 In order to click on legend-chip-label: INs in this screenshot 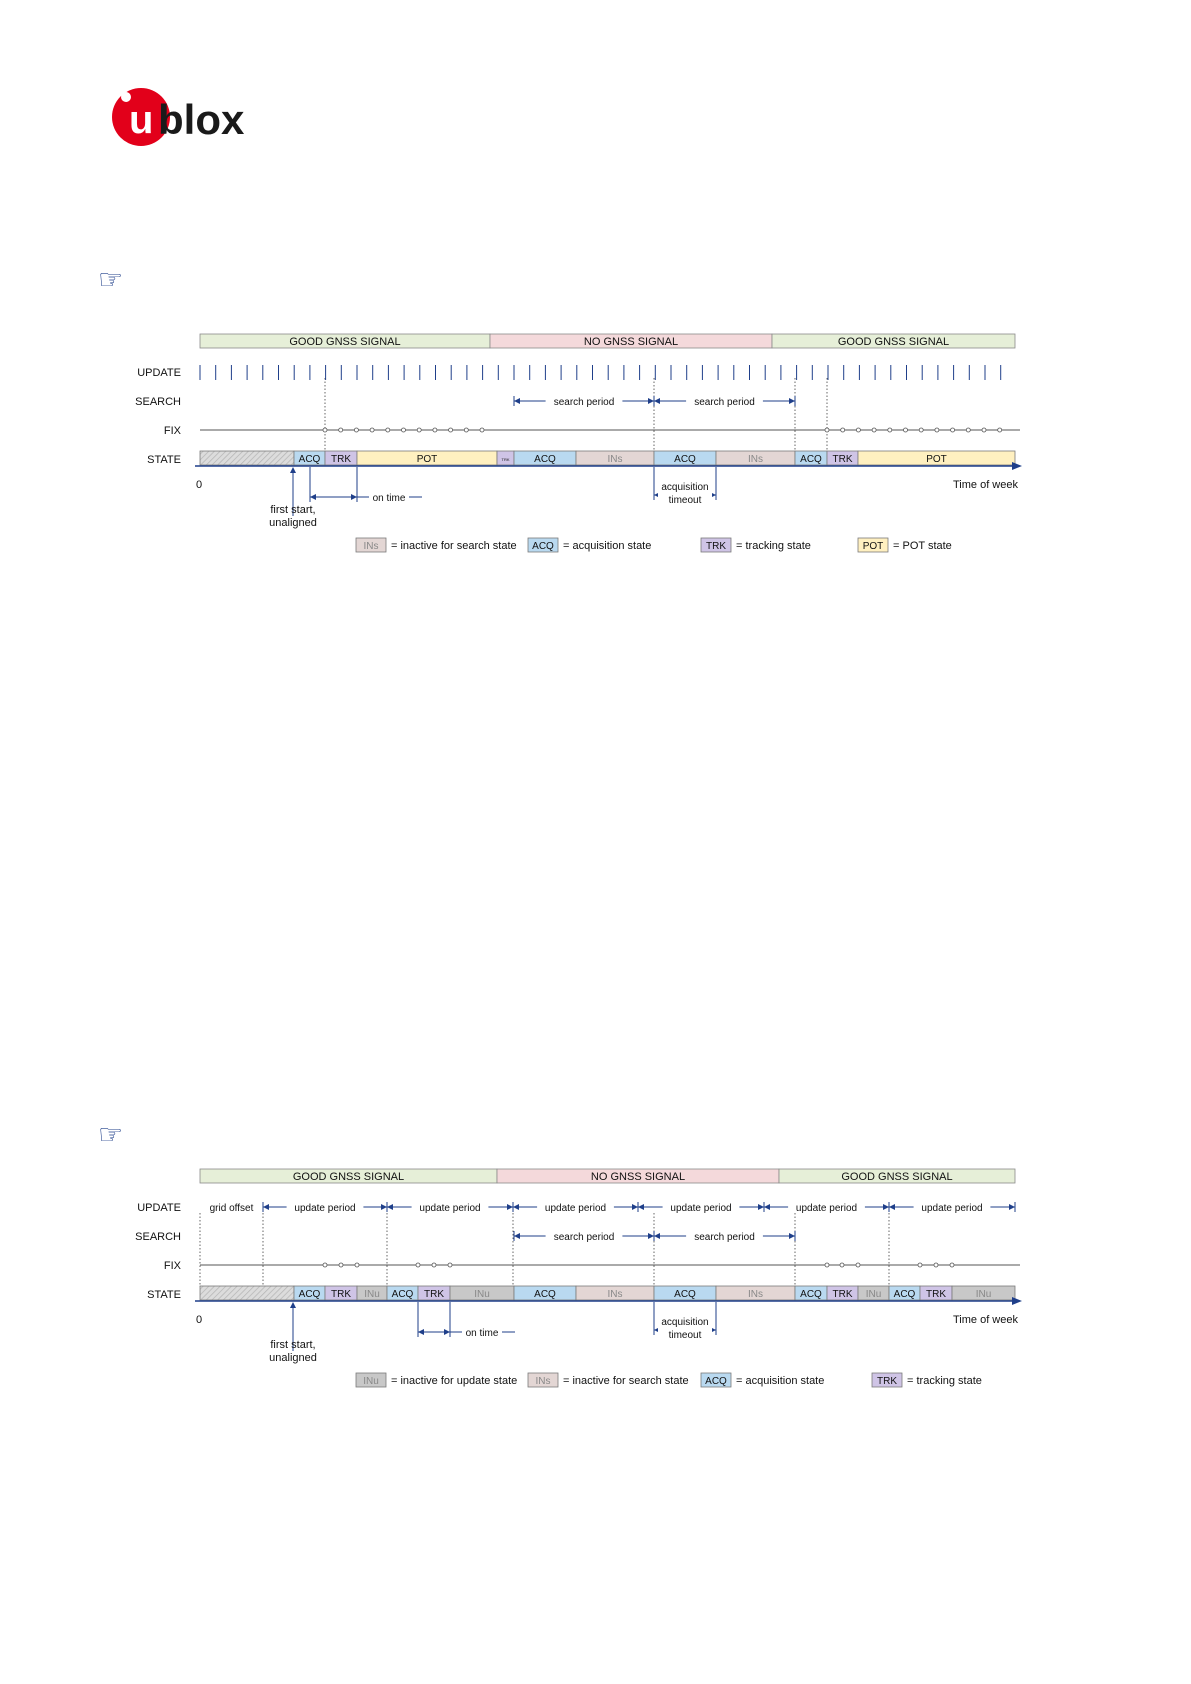, I will do `click(371, 546)`.